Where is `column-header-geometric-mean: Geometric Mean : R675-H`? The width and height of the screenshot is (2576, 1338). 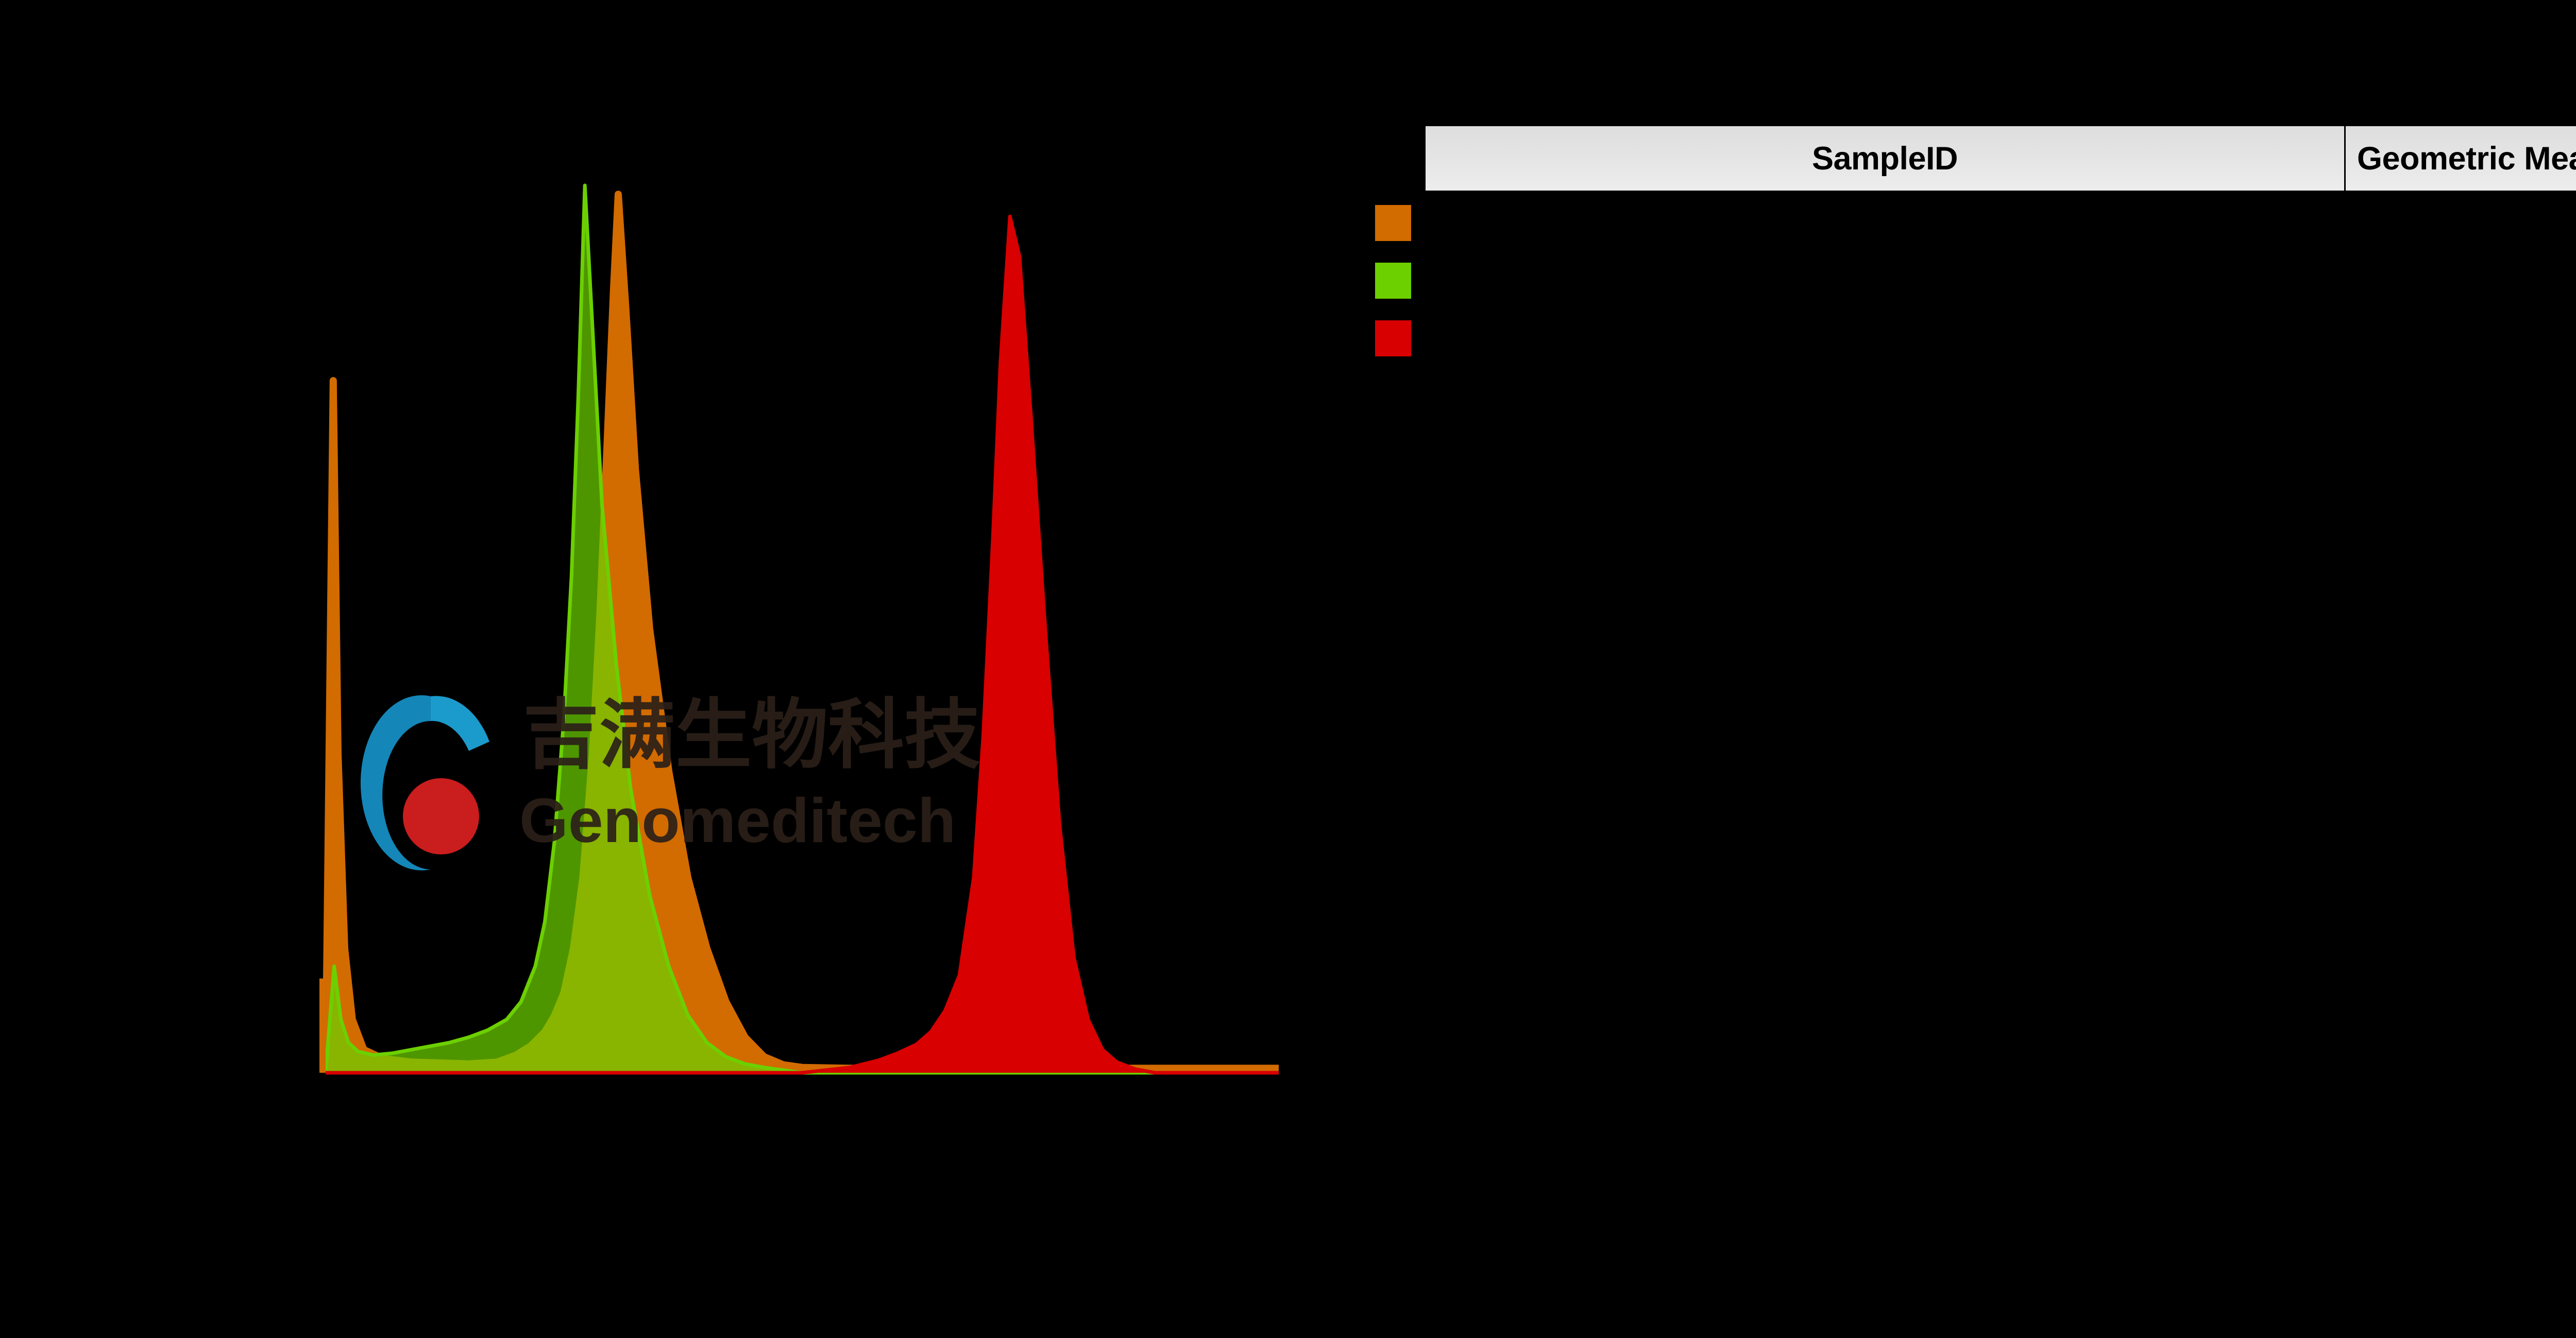 column-header-geometric-mean: Geometric Mean : R675-H is located at coordinates (2466, 158).